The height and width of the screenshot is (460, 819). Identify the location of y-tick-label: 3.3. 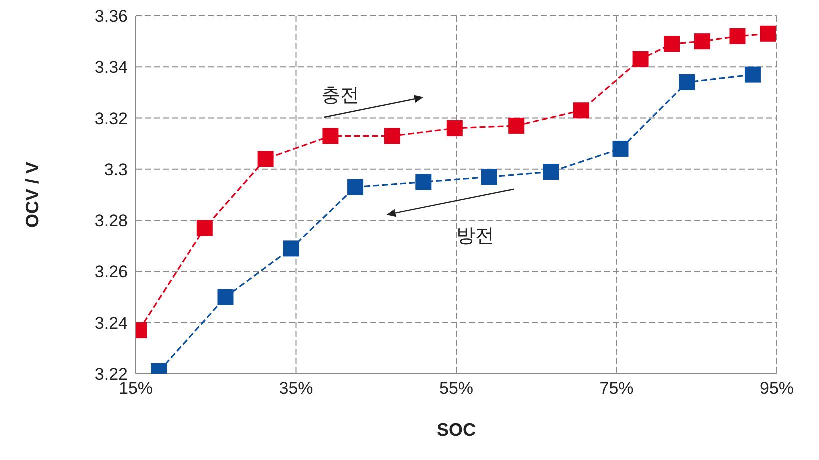
(116, 170).